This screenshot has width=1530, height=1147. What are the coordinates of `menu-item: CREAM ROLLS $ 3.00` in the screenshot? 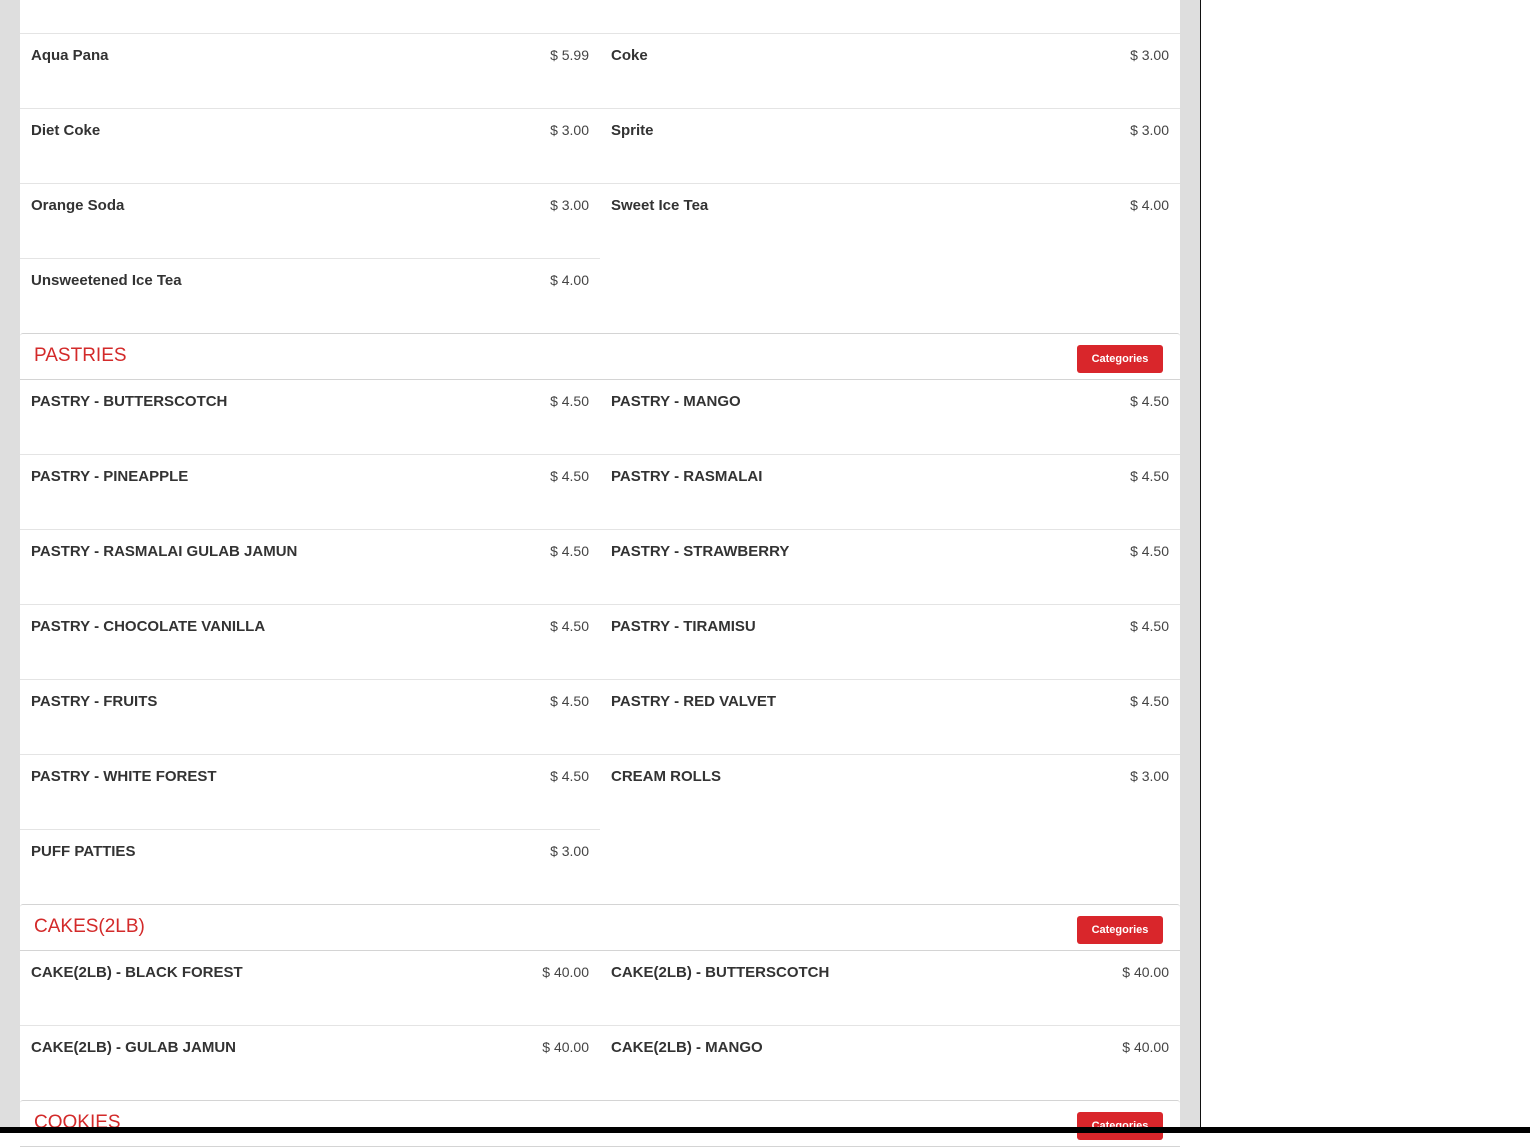 It's located at (890, 791).